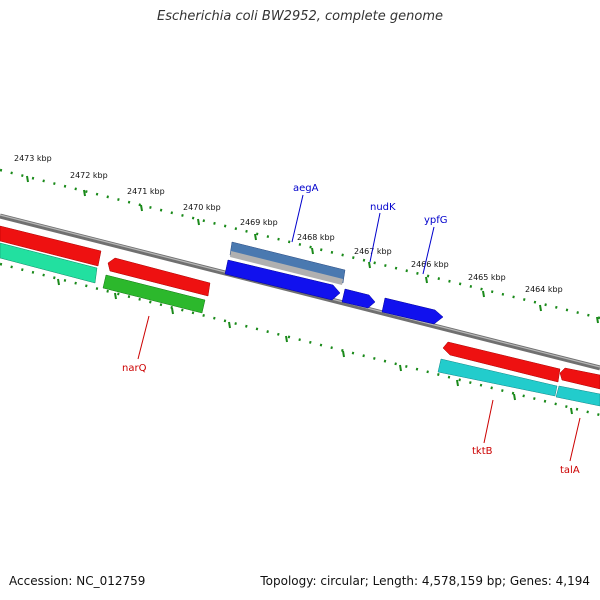 This screenshot has height=600, width=600. What do you see at coordinates (259, 222) in the screenshot?
I see `scale-label: 2469 kbp` at bounding box center [259, 222].